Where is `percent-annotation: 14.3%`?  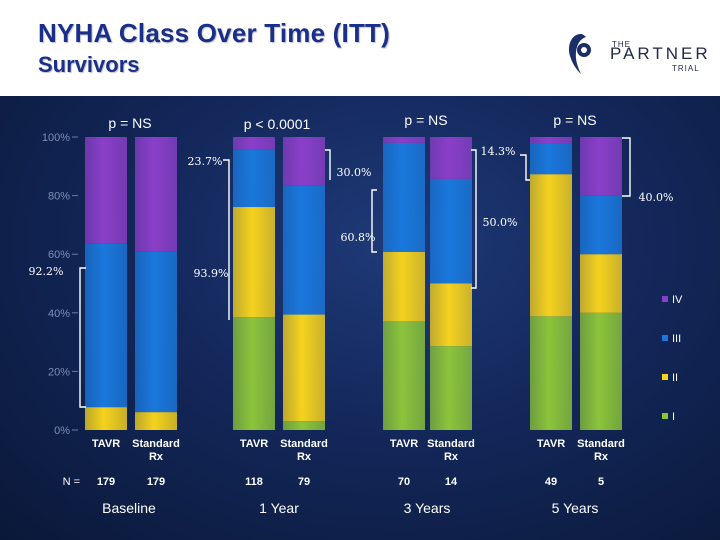
percent-annotation: 14.3% is located at coordinates (498, 151).